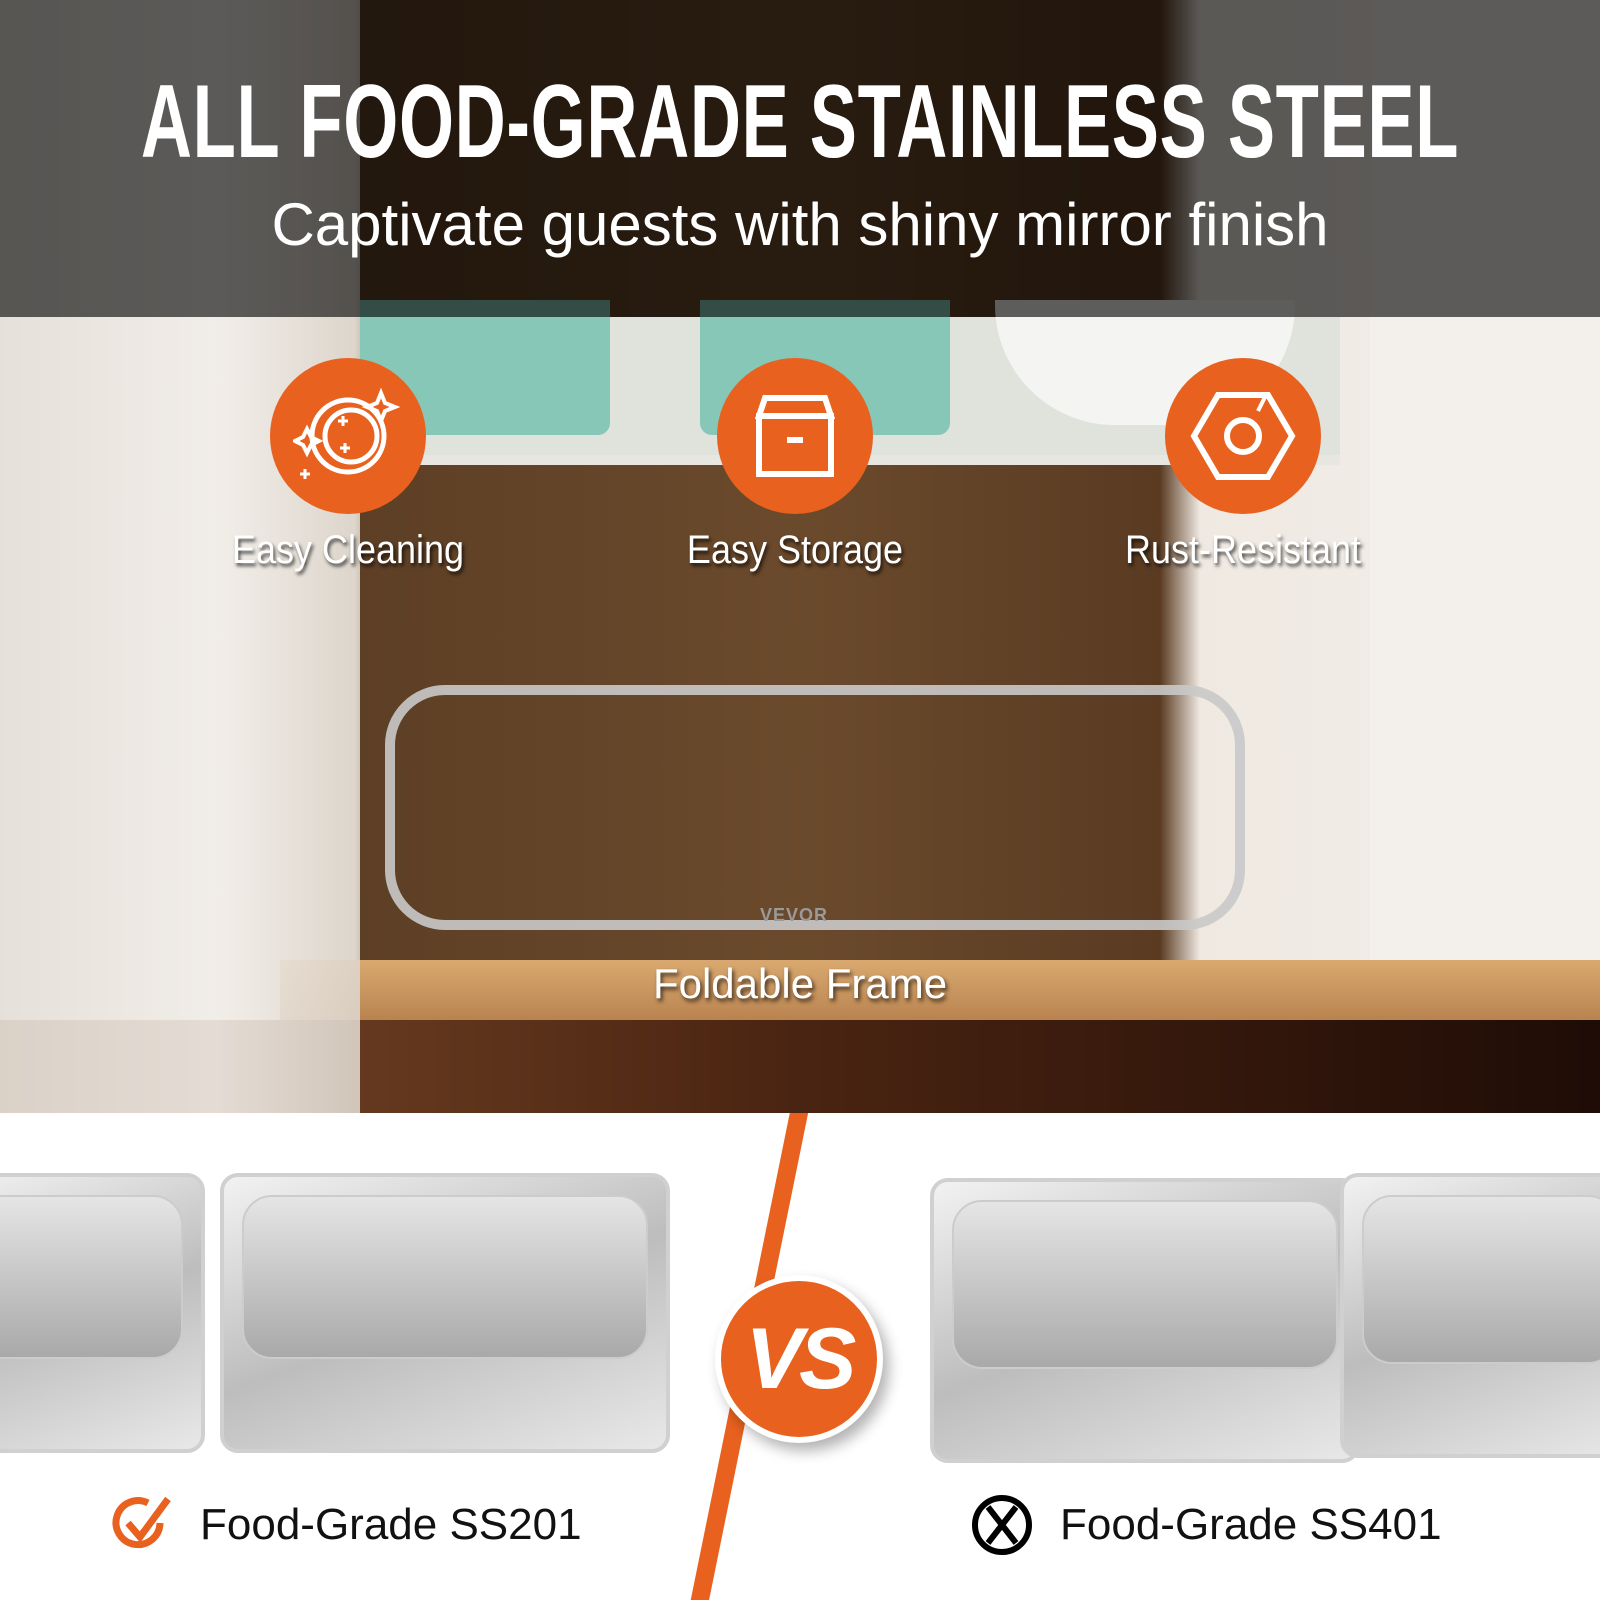 The height and width of the screenshot is (1600, 1600). I want to click on feature-easy-cleaning: Easy Cleaning, so click(348, 465).